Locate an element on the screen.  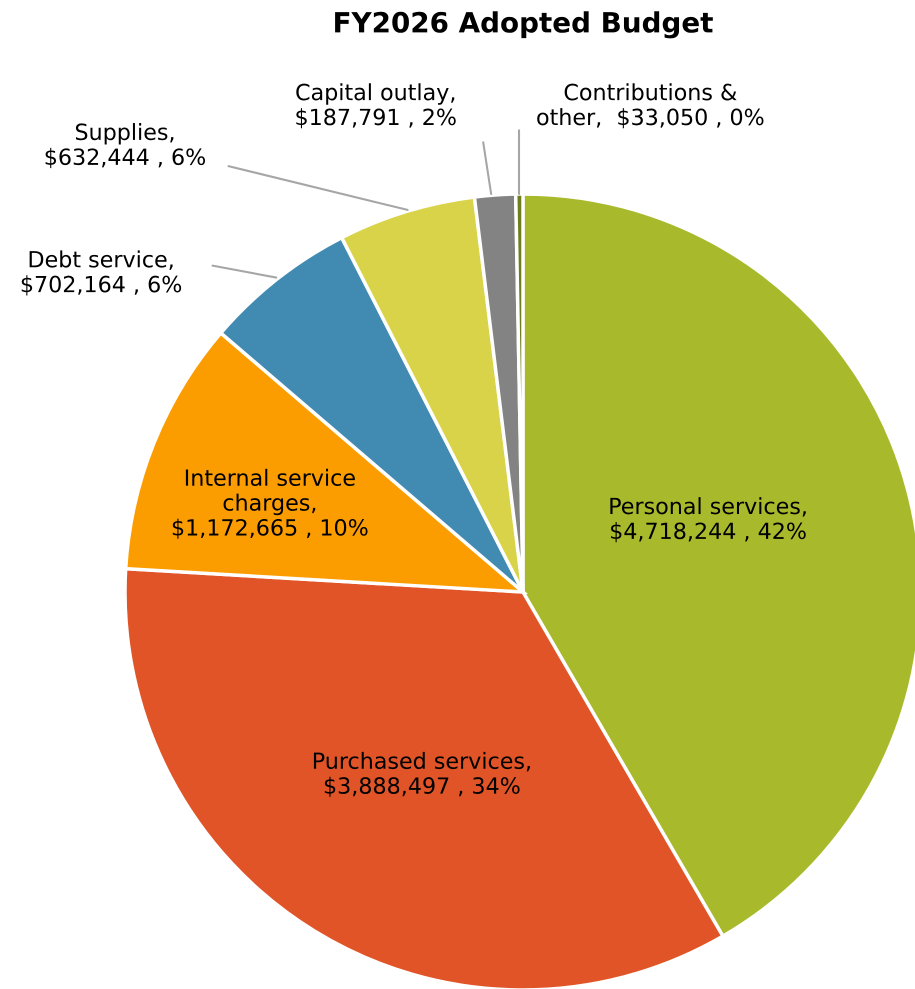
slice-label: Supplies, $632,444 , 6% is located at coordinates (126, 145).